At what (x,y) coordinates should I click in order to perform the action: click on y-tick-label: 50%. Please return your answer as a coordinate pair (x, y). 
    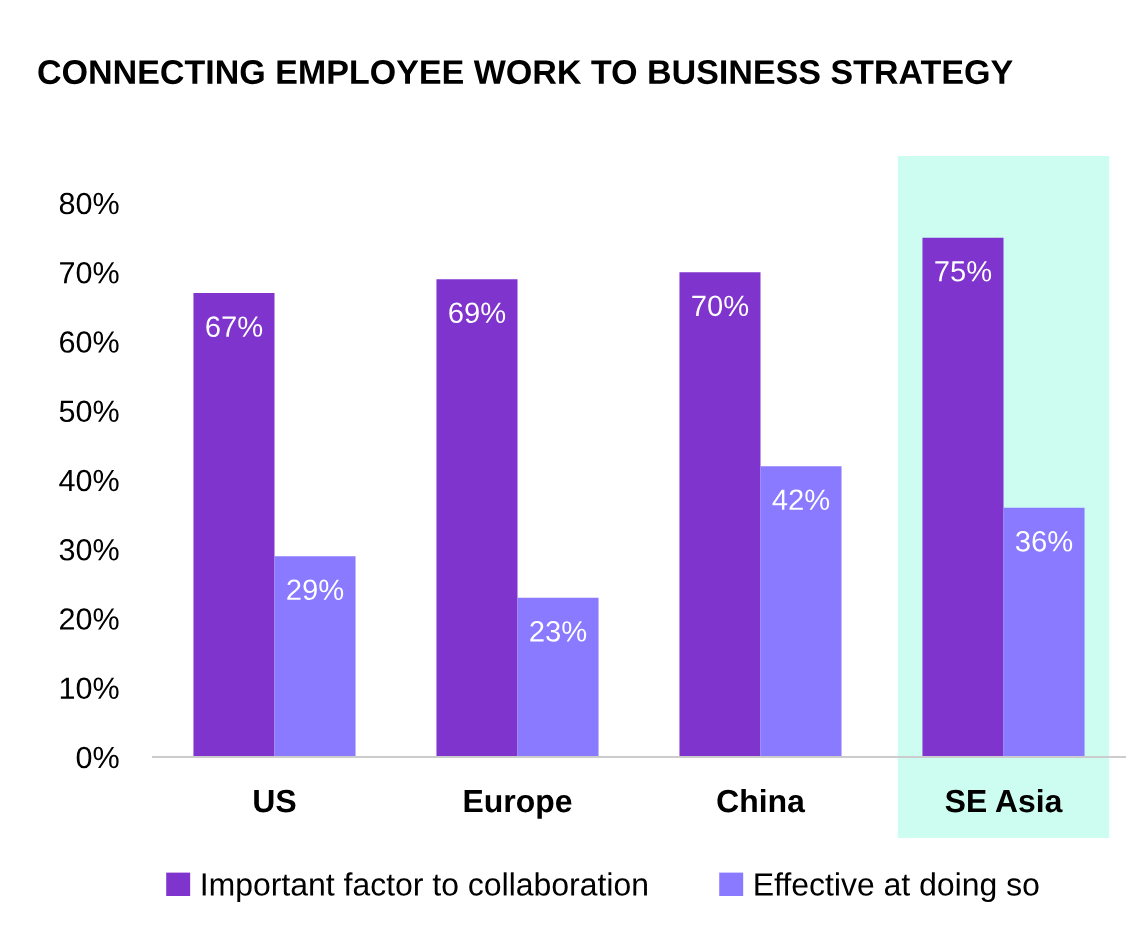
    Looking at the image, I should click on (89, 411).